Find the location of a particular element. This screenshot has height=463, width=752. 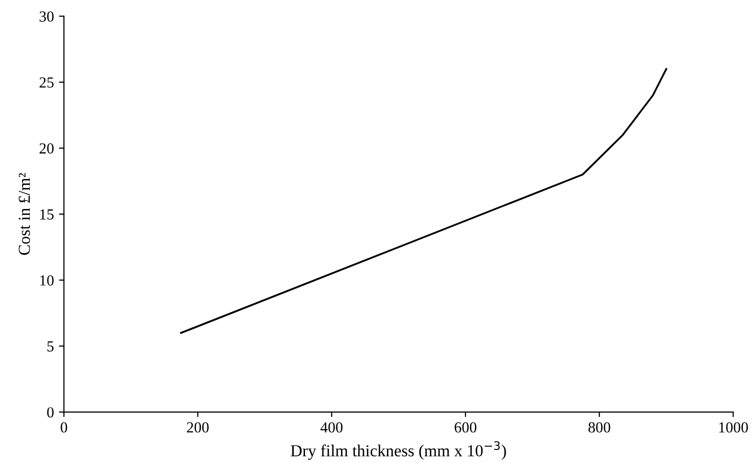

x-tick-label: 0 is located at coordinates (64, 427).